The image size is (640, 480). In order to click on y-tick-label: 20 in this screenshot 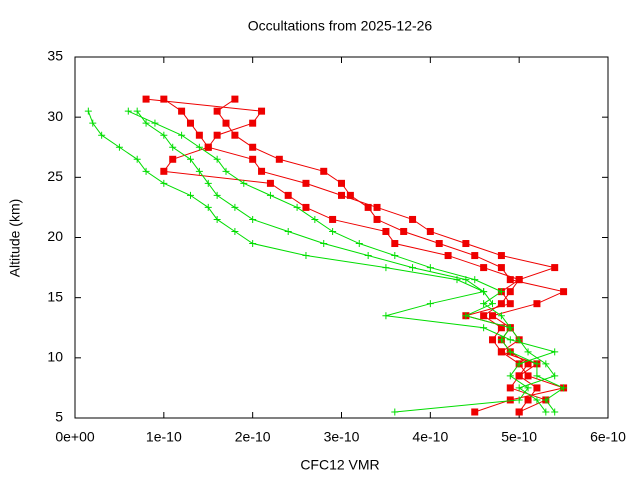, I will do `click(55, 236)`.